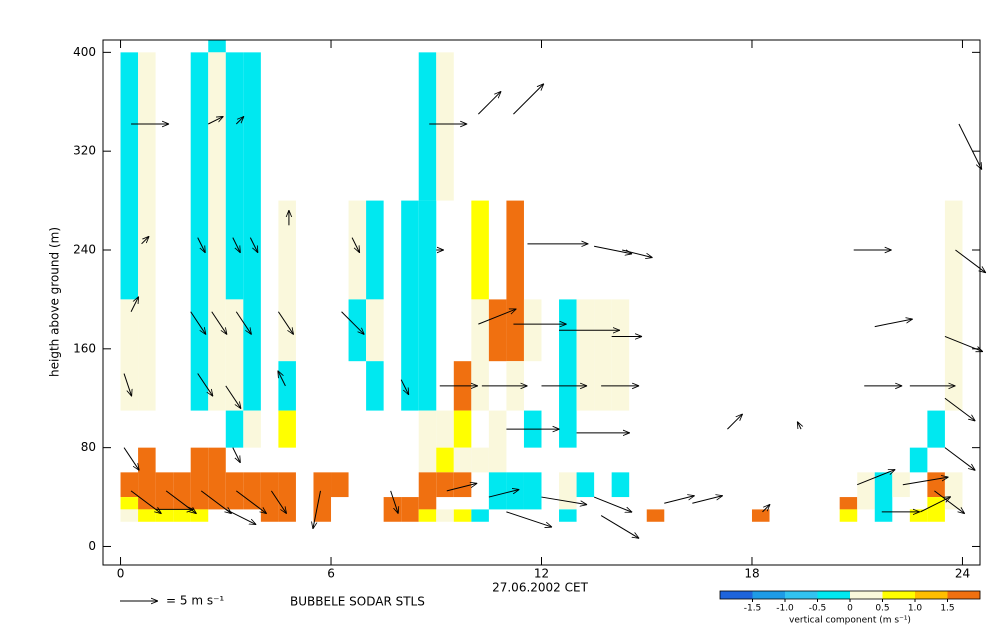 This screenshot has height=640, width=1000. What do you see at coordinates (751, 574) in the screenshot?
I see `x-tick-label: 18` at bounding box center [751, 574].